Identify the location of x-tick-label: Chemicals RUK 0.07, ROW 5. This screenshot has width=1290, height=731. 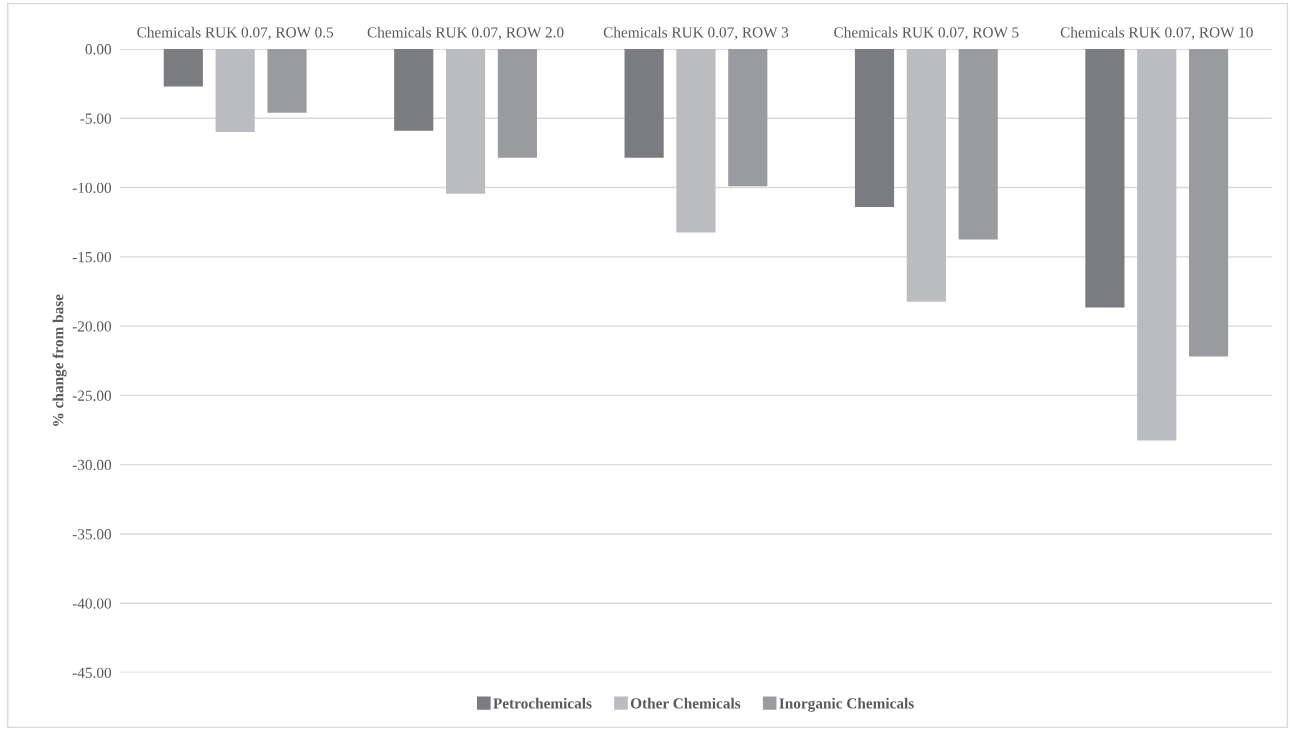
(926, 33).